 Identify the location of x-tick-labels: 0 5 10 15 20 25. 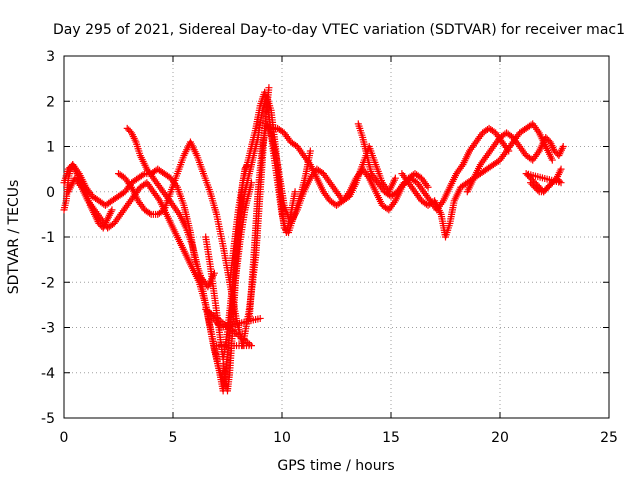
(339, 438).